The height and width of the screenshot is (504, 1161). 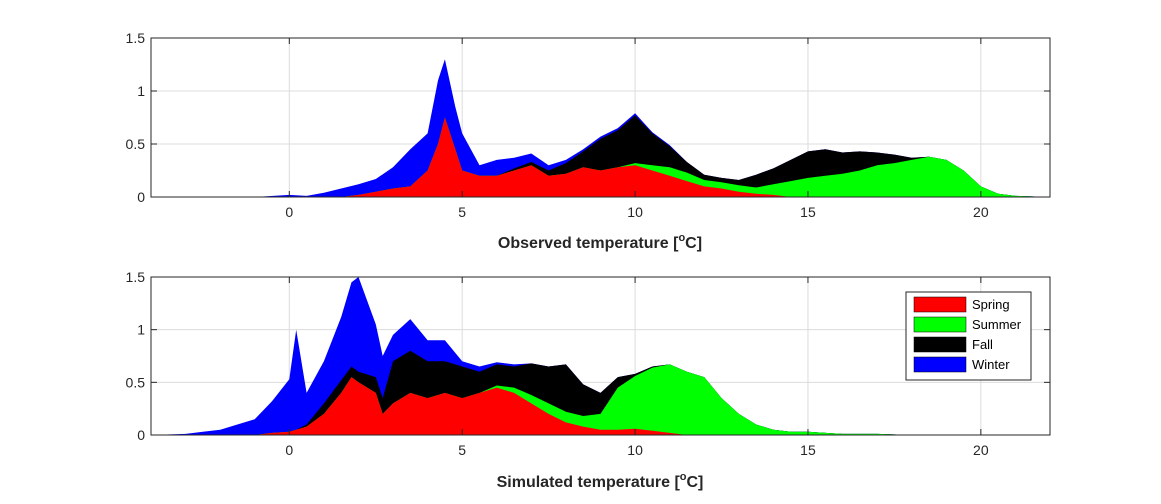 I want to click on legend-swatch-winter, so click(x=940, y=364).